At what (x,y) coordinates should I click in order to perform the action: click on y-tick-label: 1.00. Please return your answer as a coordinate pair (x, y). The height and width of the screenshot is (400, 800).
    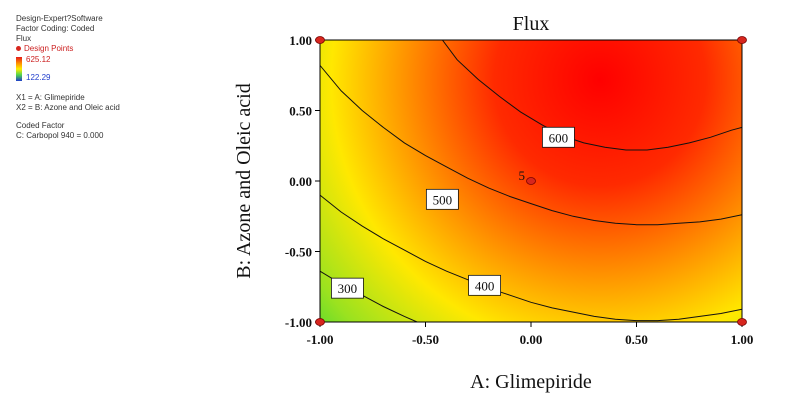
    Looking at the image, I should click on (300, 40).